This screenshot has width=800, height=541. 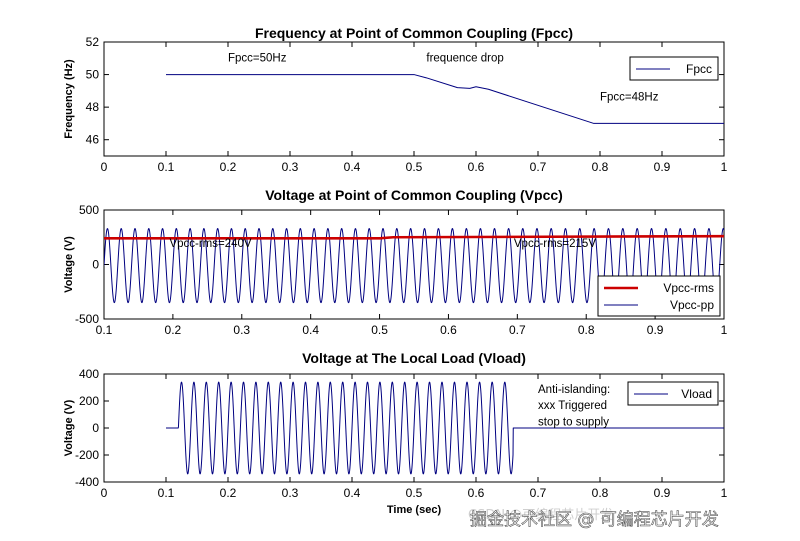 What do you see at coordinates (688, 288) in the screenshot?
I see `legend-label-vpcc-rms: Vpcc-rms` at bounding box center [688, 288].